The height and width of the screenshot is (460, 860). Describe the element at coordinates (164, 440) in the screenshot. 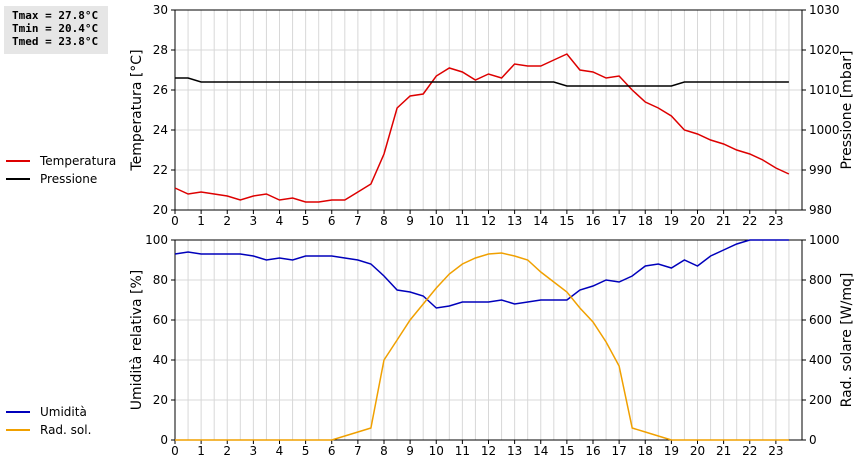

I see `y-tick-label-left: 0` at that location.